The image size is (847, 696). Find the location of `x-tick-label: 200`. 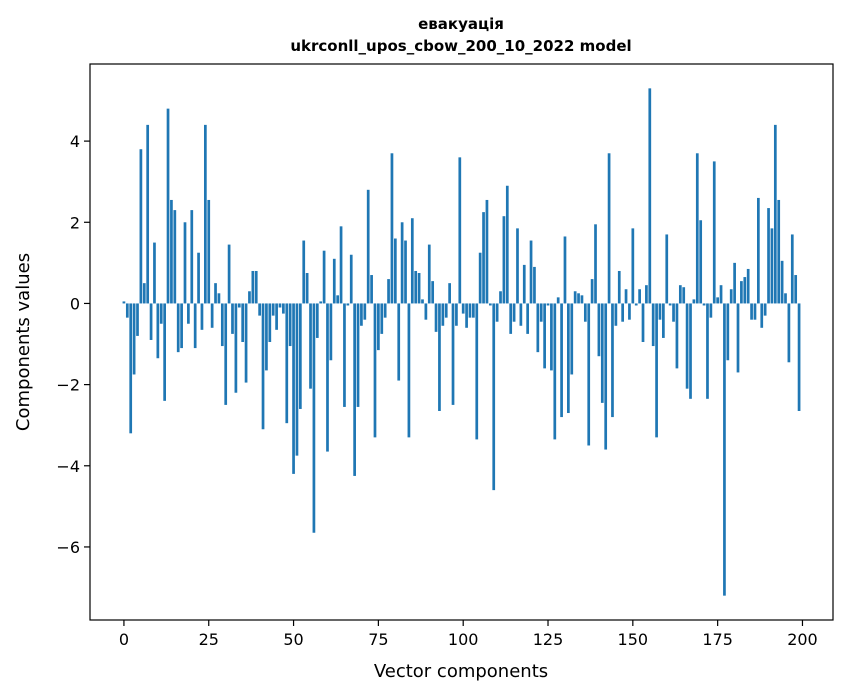

x-tick-label: 200 is located at coordinates (802, 639).